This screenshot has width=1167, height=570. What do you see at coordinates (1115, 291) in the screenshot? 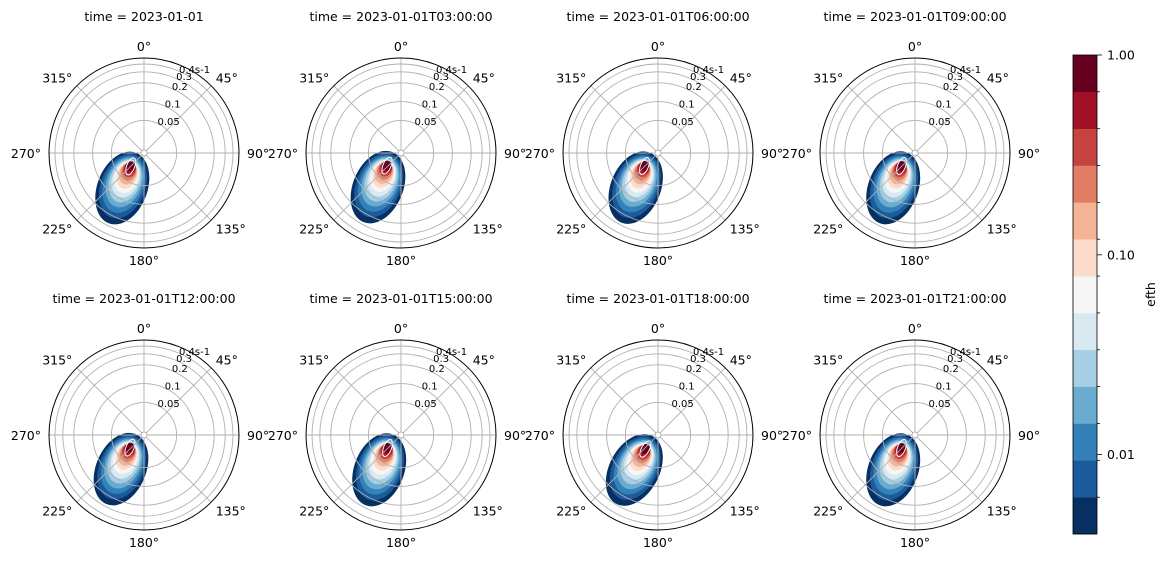
I see `colorbar: 1.00 0.10 0.01 efth` at bounding box center [1115, 291].